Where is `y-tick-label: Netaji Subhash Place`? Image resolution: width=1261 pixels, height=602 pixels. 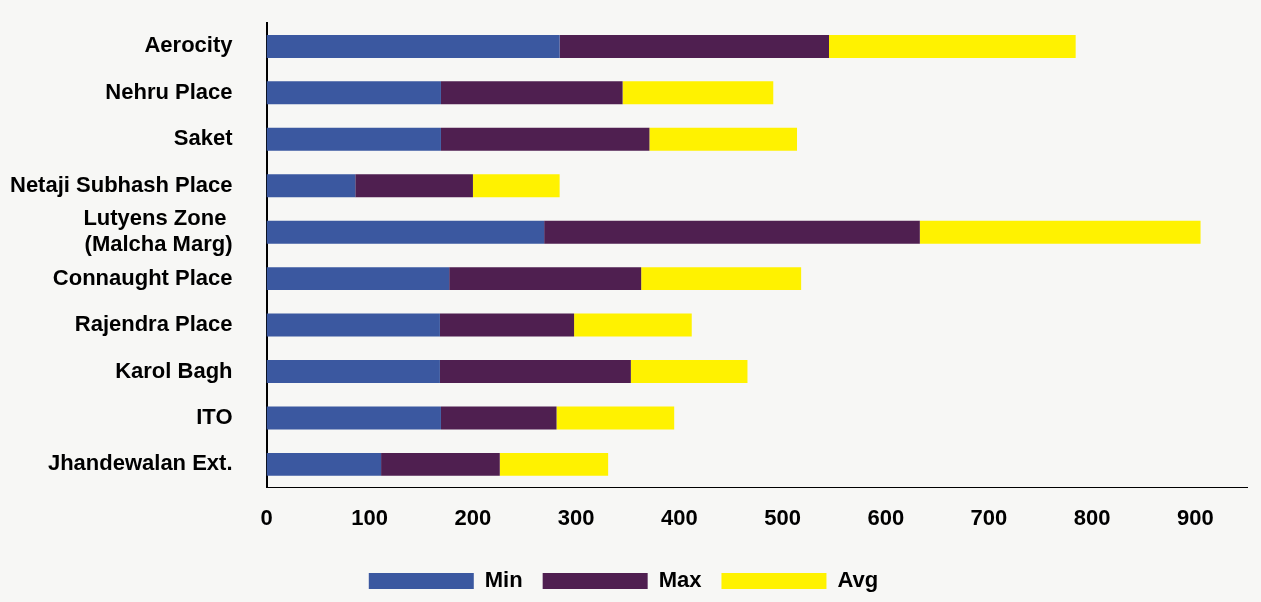 y-tick-label: Netaji Subhash Place is located at coordinates (121, 184).